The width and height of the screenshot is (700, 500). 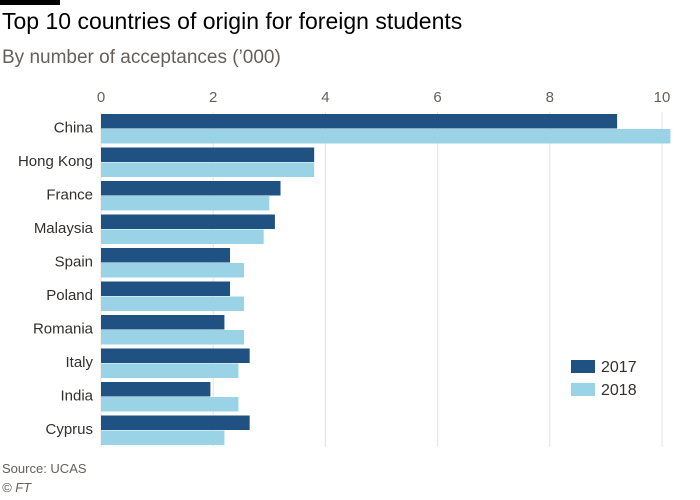 What do you see at coordinates (63, 329) in the screenshot?
I see `category-label: Romania` at bounding box center [63, 329].